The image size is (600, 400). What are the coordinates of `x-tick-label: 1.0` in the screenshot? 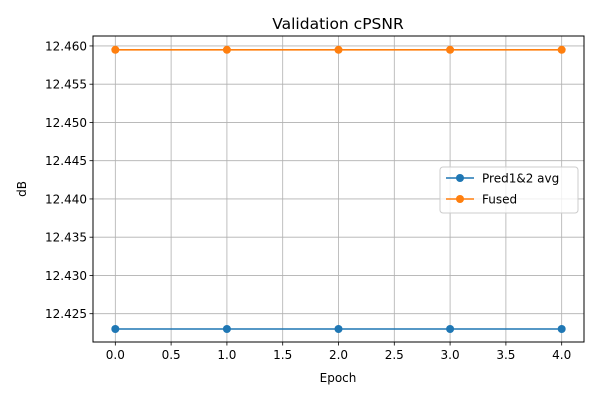 It's located at (226, 355).